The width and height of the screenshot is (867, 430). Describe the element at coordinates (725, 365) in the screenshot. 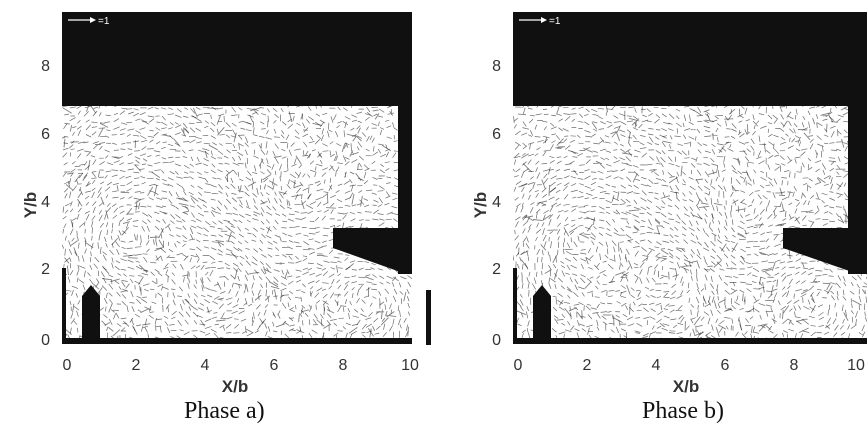

I see `panel-b-x-tick: 6` at that location.